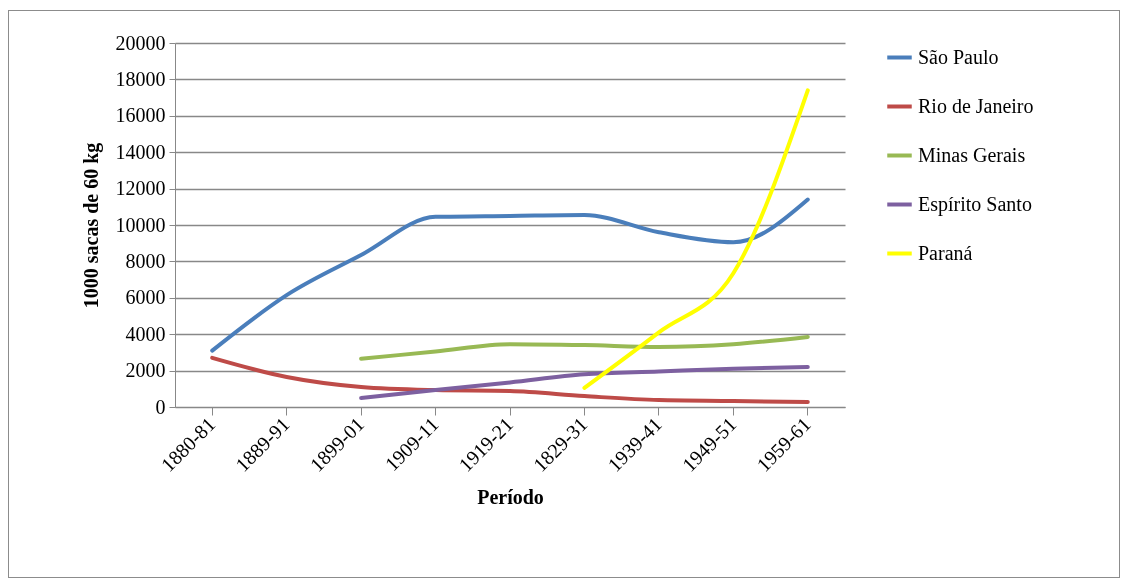 The height and width of the screenshot is (581, 1126). Describe the element at coordinates (510, 496) in the screenshot. I see `x-axis-title: Período` at that location.